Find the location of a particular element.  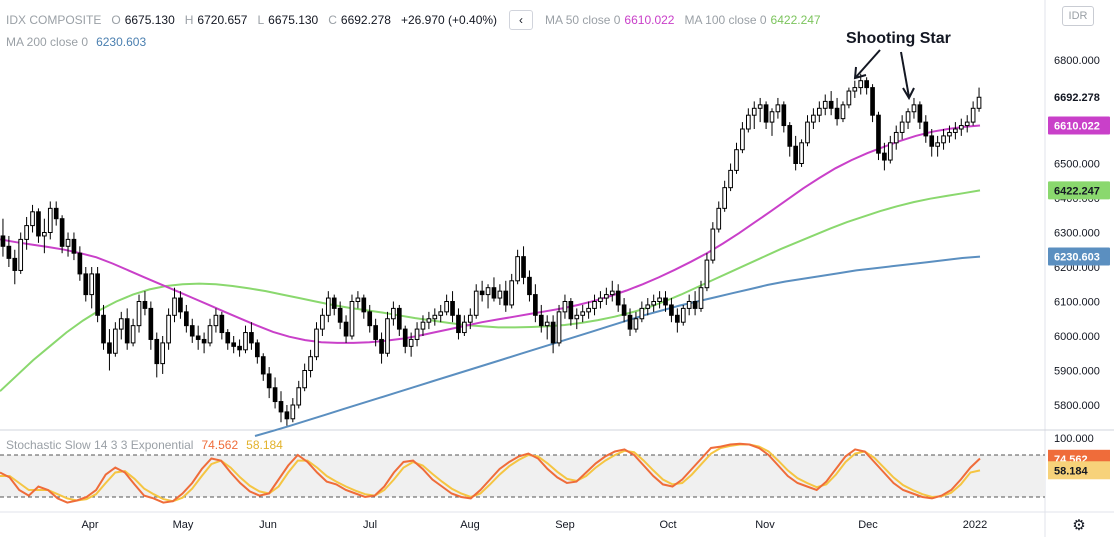

ma100-value: 6422.247 is located at coordinates (795, 20).